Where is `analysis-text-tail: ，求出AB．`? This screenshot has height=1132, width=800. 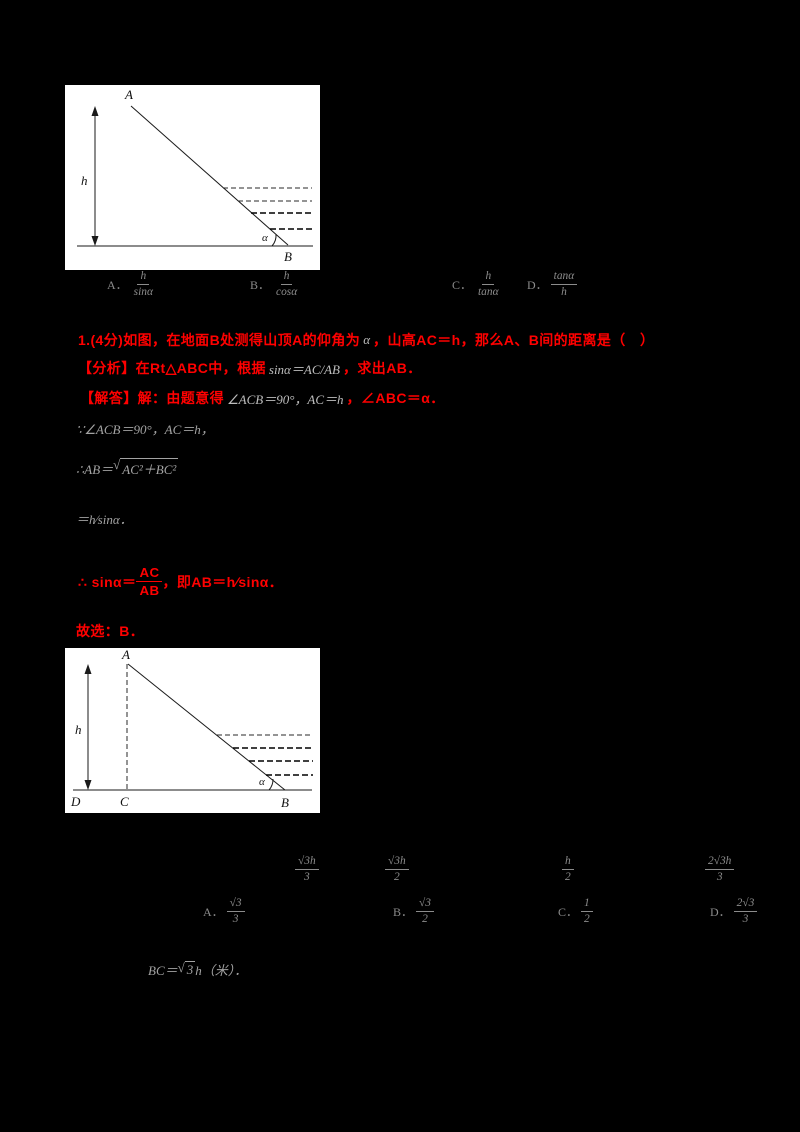 analysis-text-tail: ，求出AB． is located at coordinates (382, 368).